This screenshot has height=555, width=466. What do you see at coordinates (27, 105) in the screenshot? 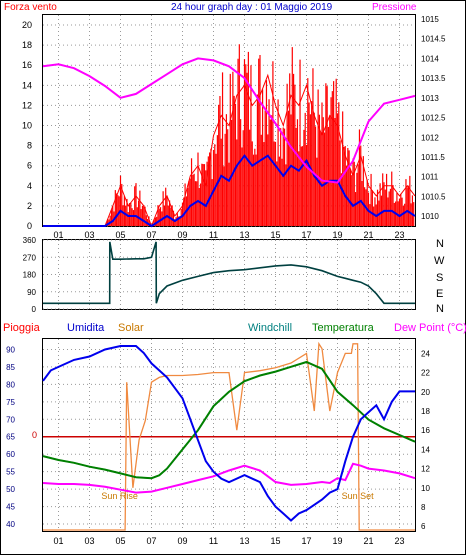
I see `y-tick-label: 12` at bounding box center [27, 105].